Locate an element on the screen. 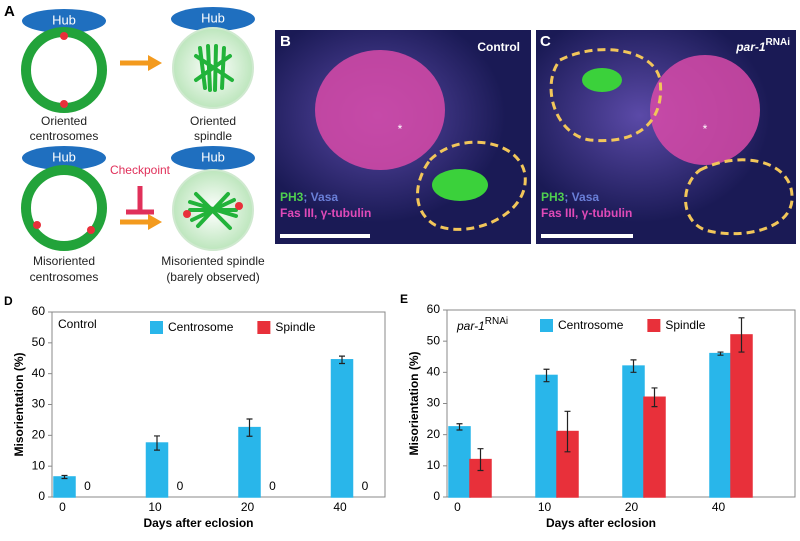 This screenshot has width=800, height=541. condition-sup: RNAi is located at coordinates (778, 42).